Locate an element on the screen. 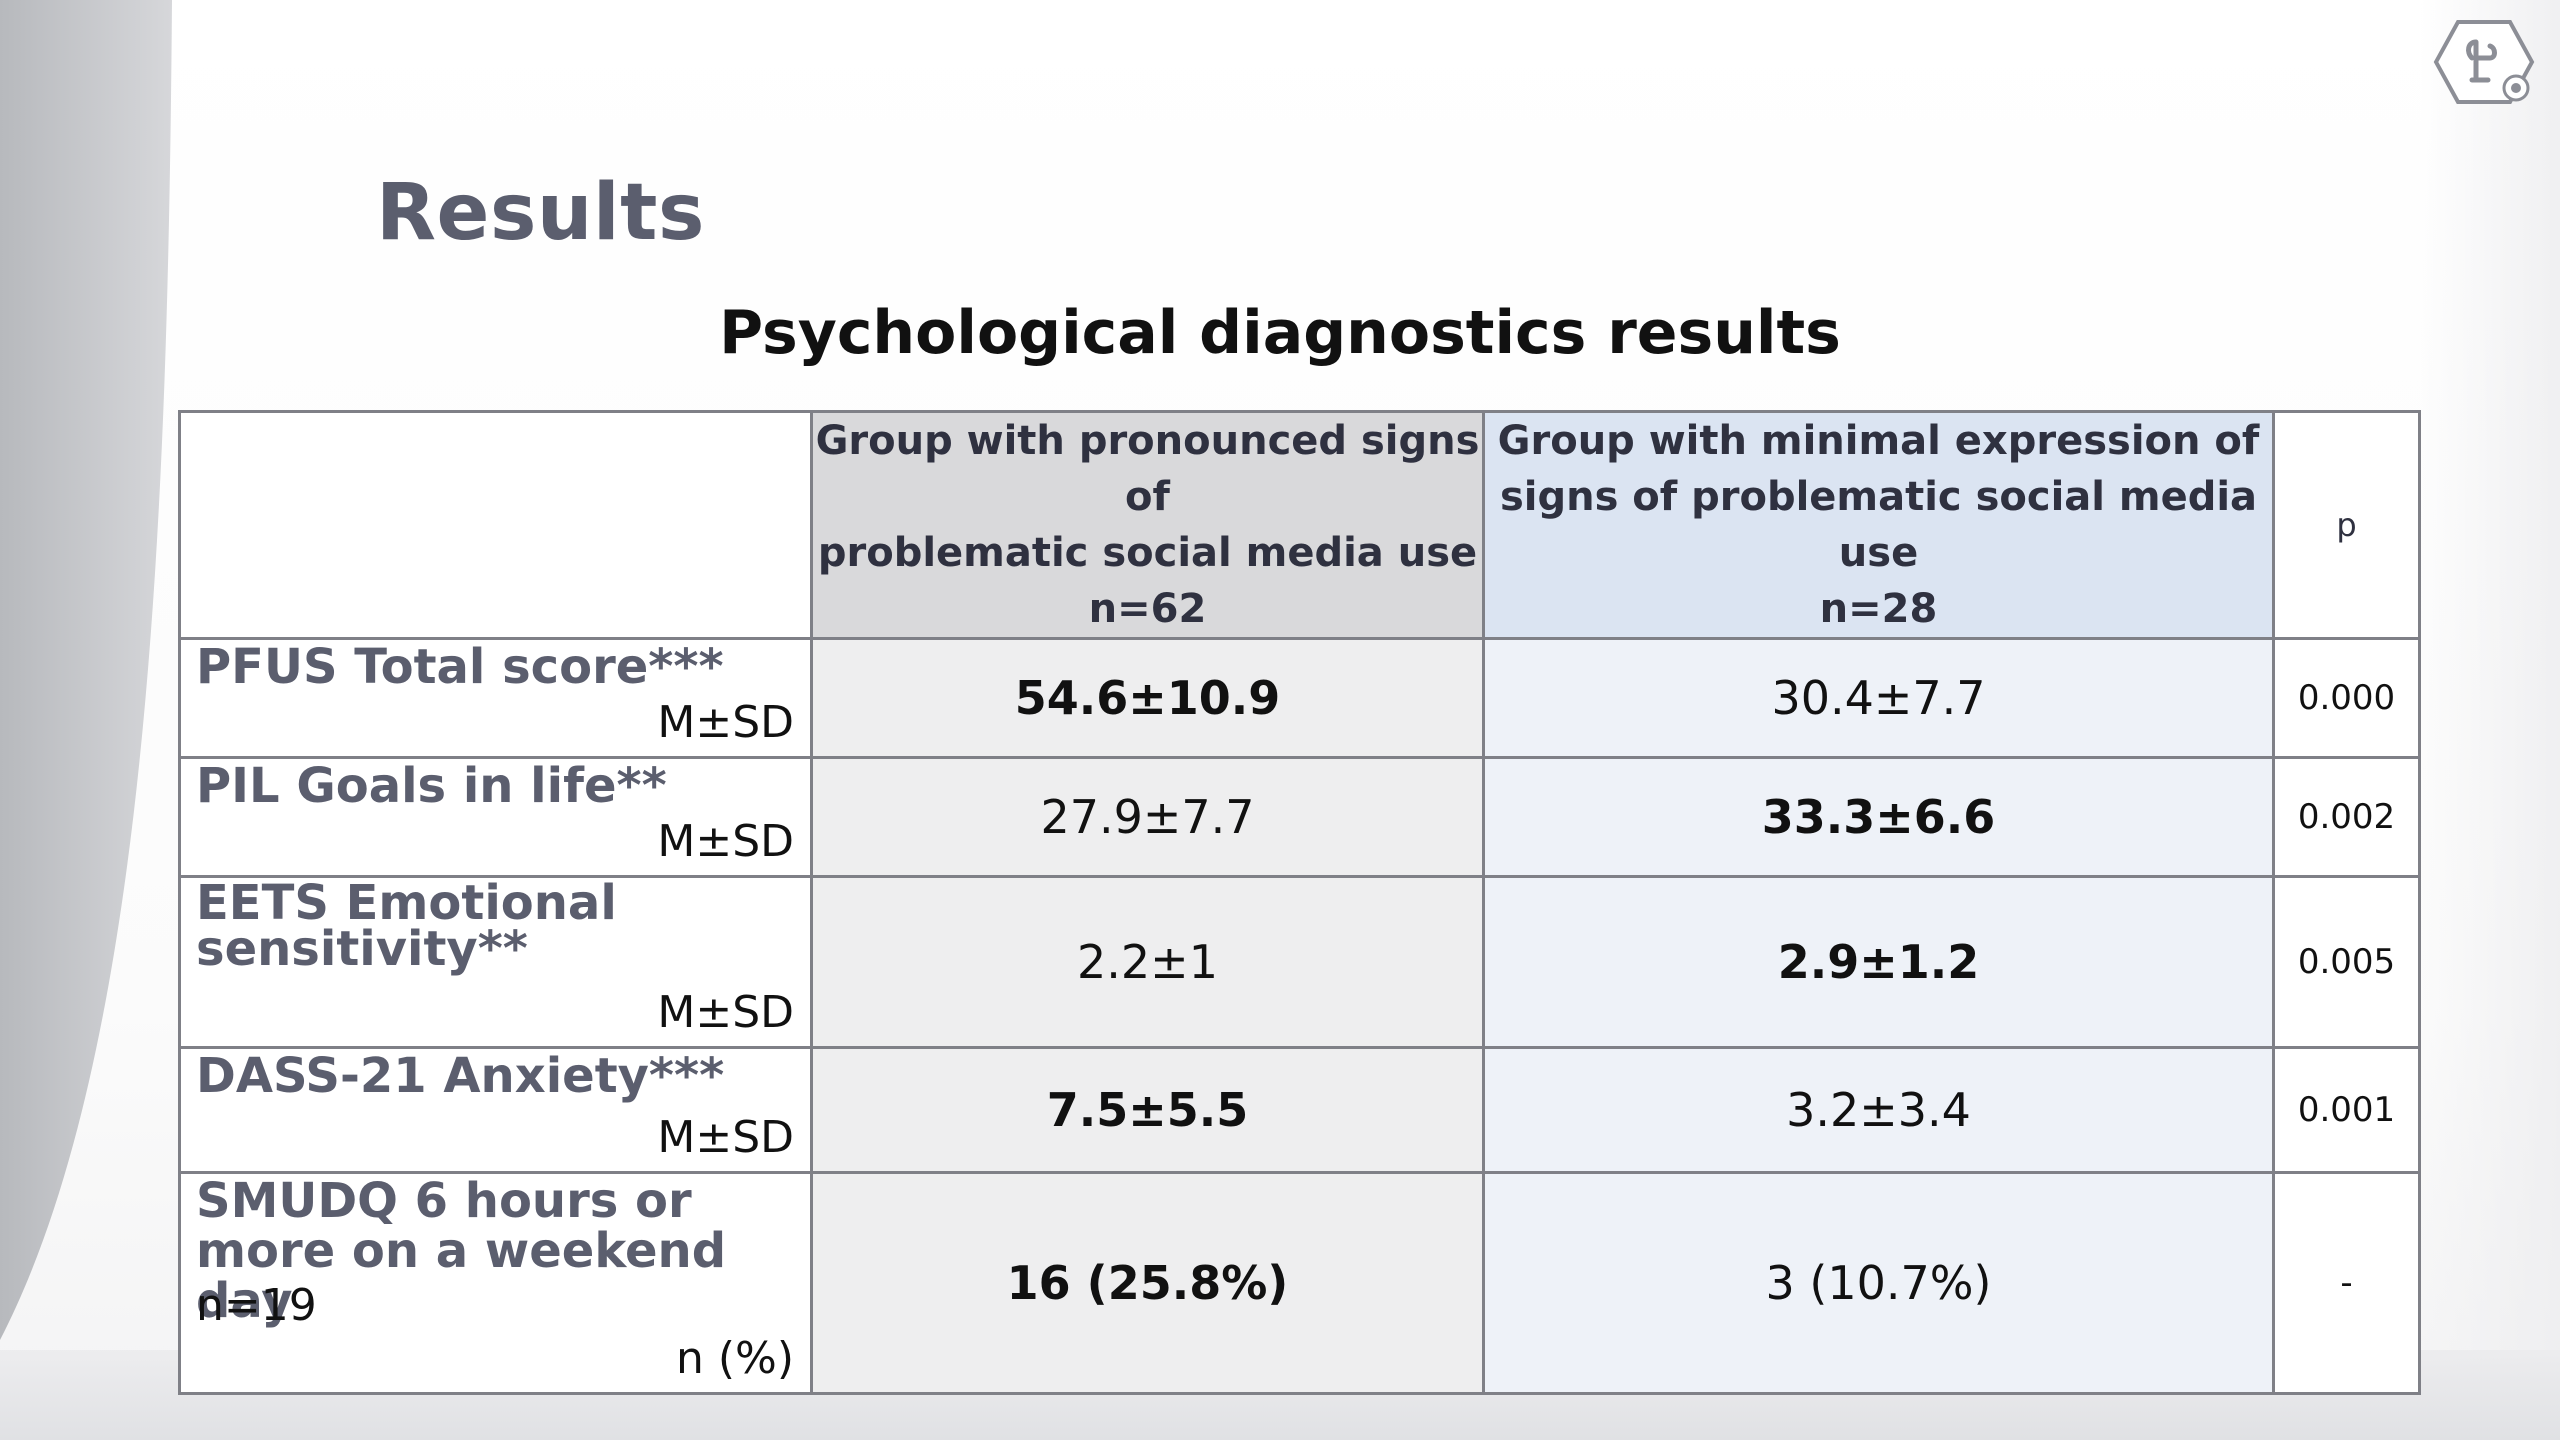  row-sublabel: n=19 is located at coordinates (256, 1305).